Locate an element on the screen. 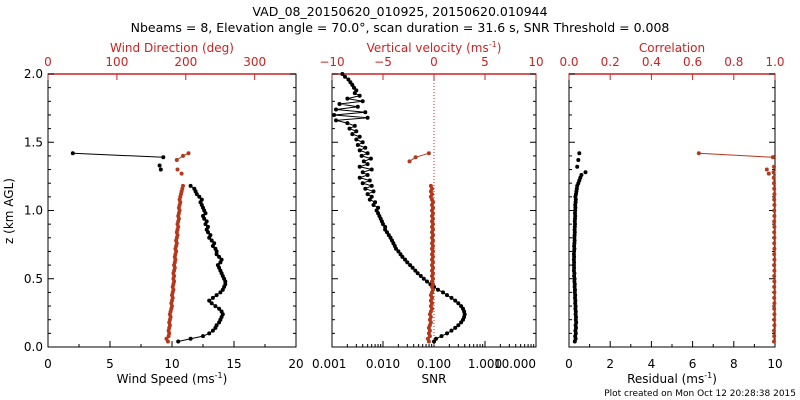  top-tick-label: 5 is located at coordinates (485, 62).